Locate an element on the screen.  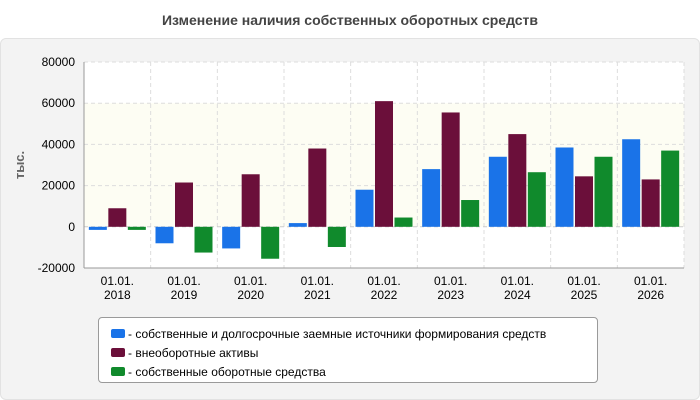
bar-1-2023 is located at coordinates (431, 198).